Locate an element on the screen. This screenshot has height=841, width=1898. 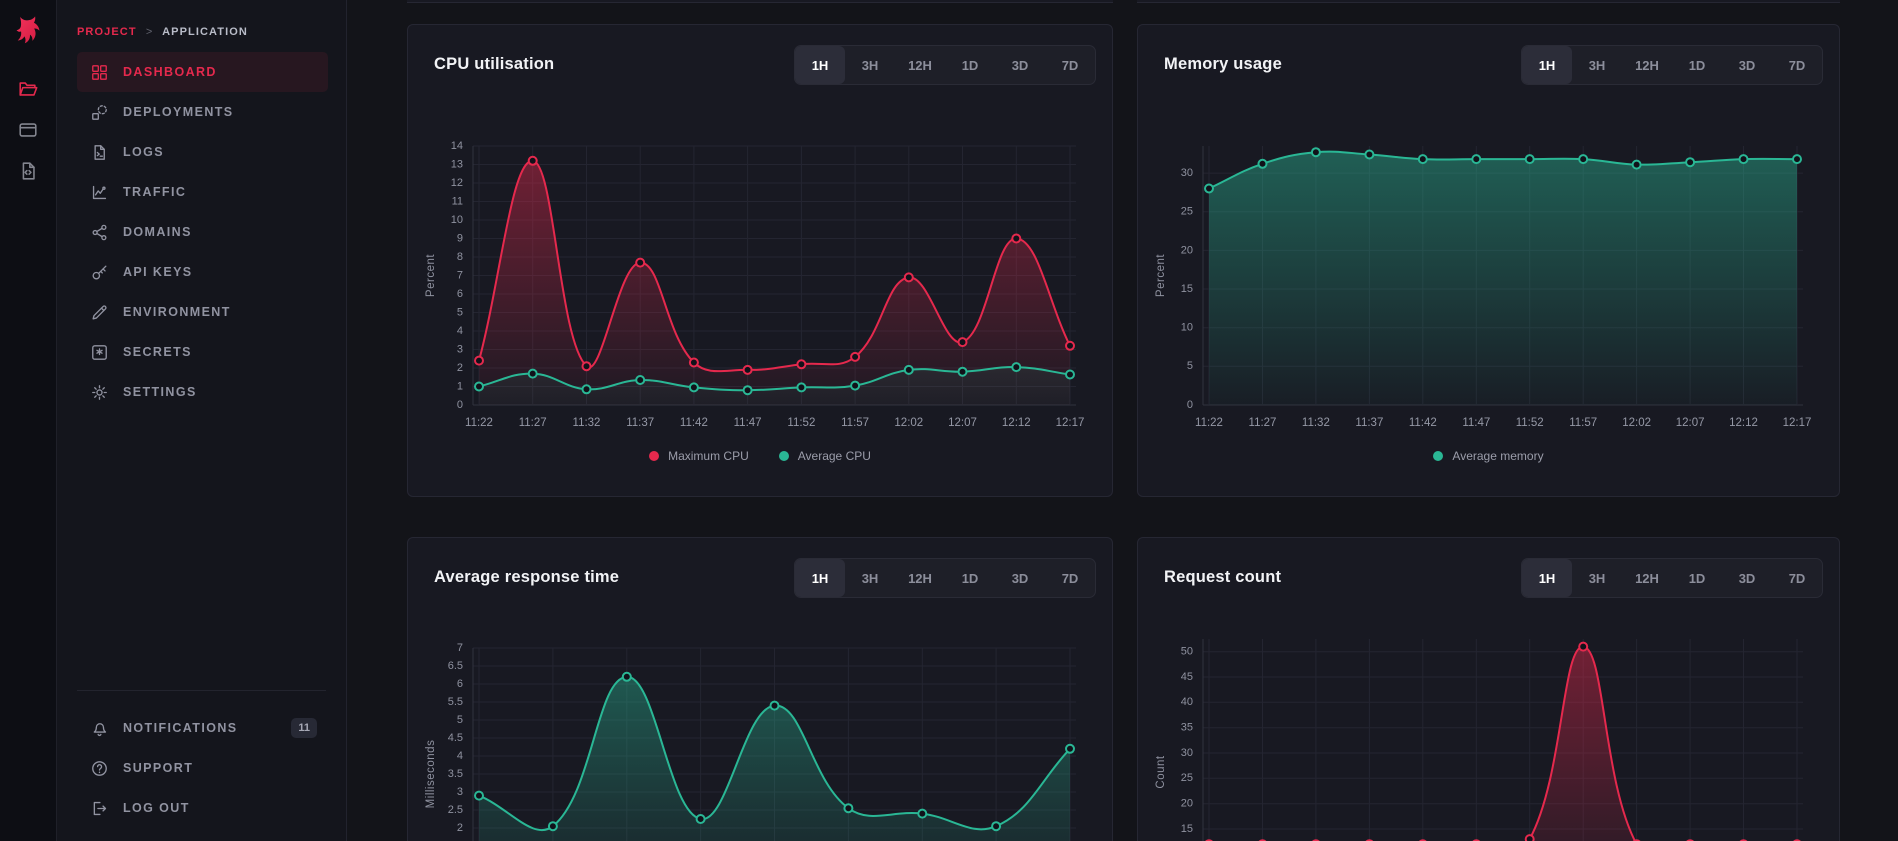
memory-card-header: Memory usage 1H 3H 12H 1D 3D 7D is located at coordinates (1488, 65).